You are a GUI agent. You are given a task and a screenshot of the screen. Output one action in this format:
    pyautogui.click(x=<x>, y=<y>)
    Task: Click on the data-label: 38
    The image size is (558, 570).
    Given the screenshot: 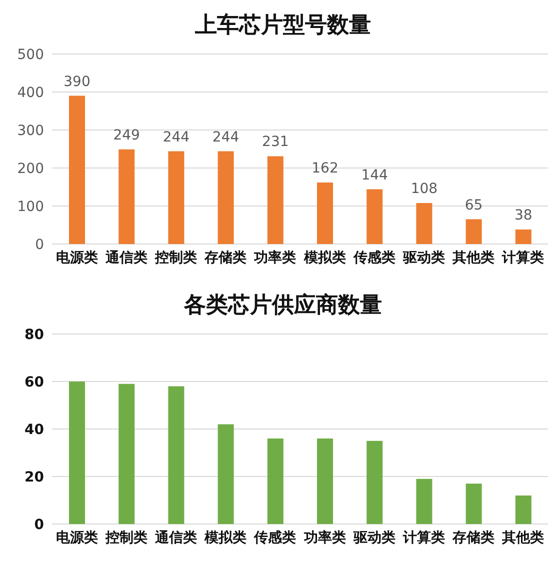 What is the action you would take?
    pyautogui.click(x=523, y=216)
    